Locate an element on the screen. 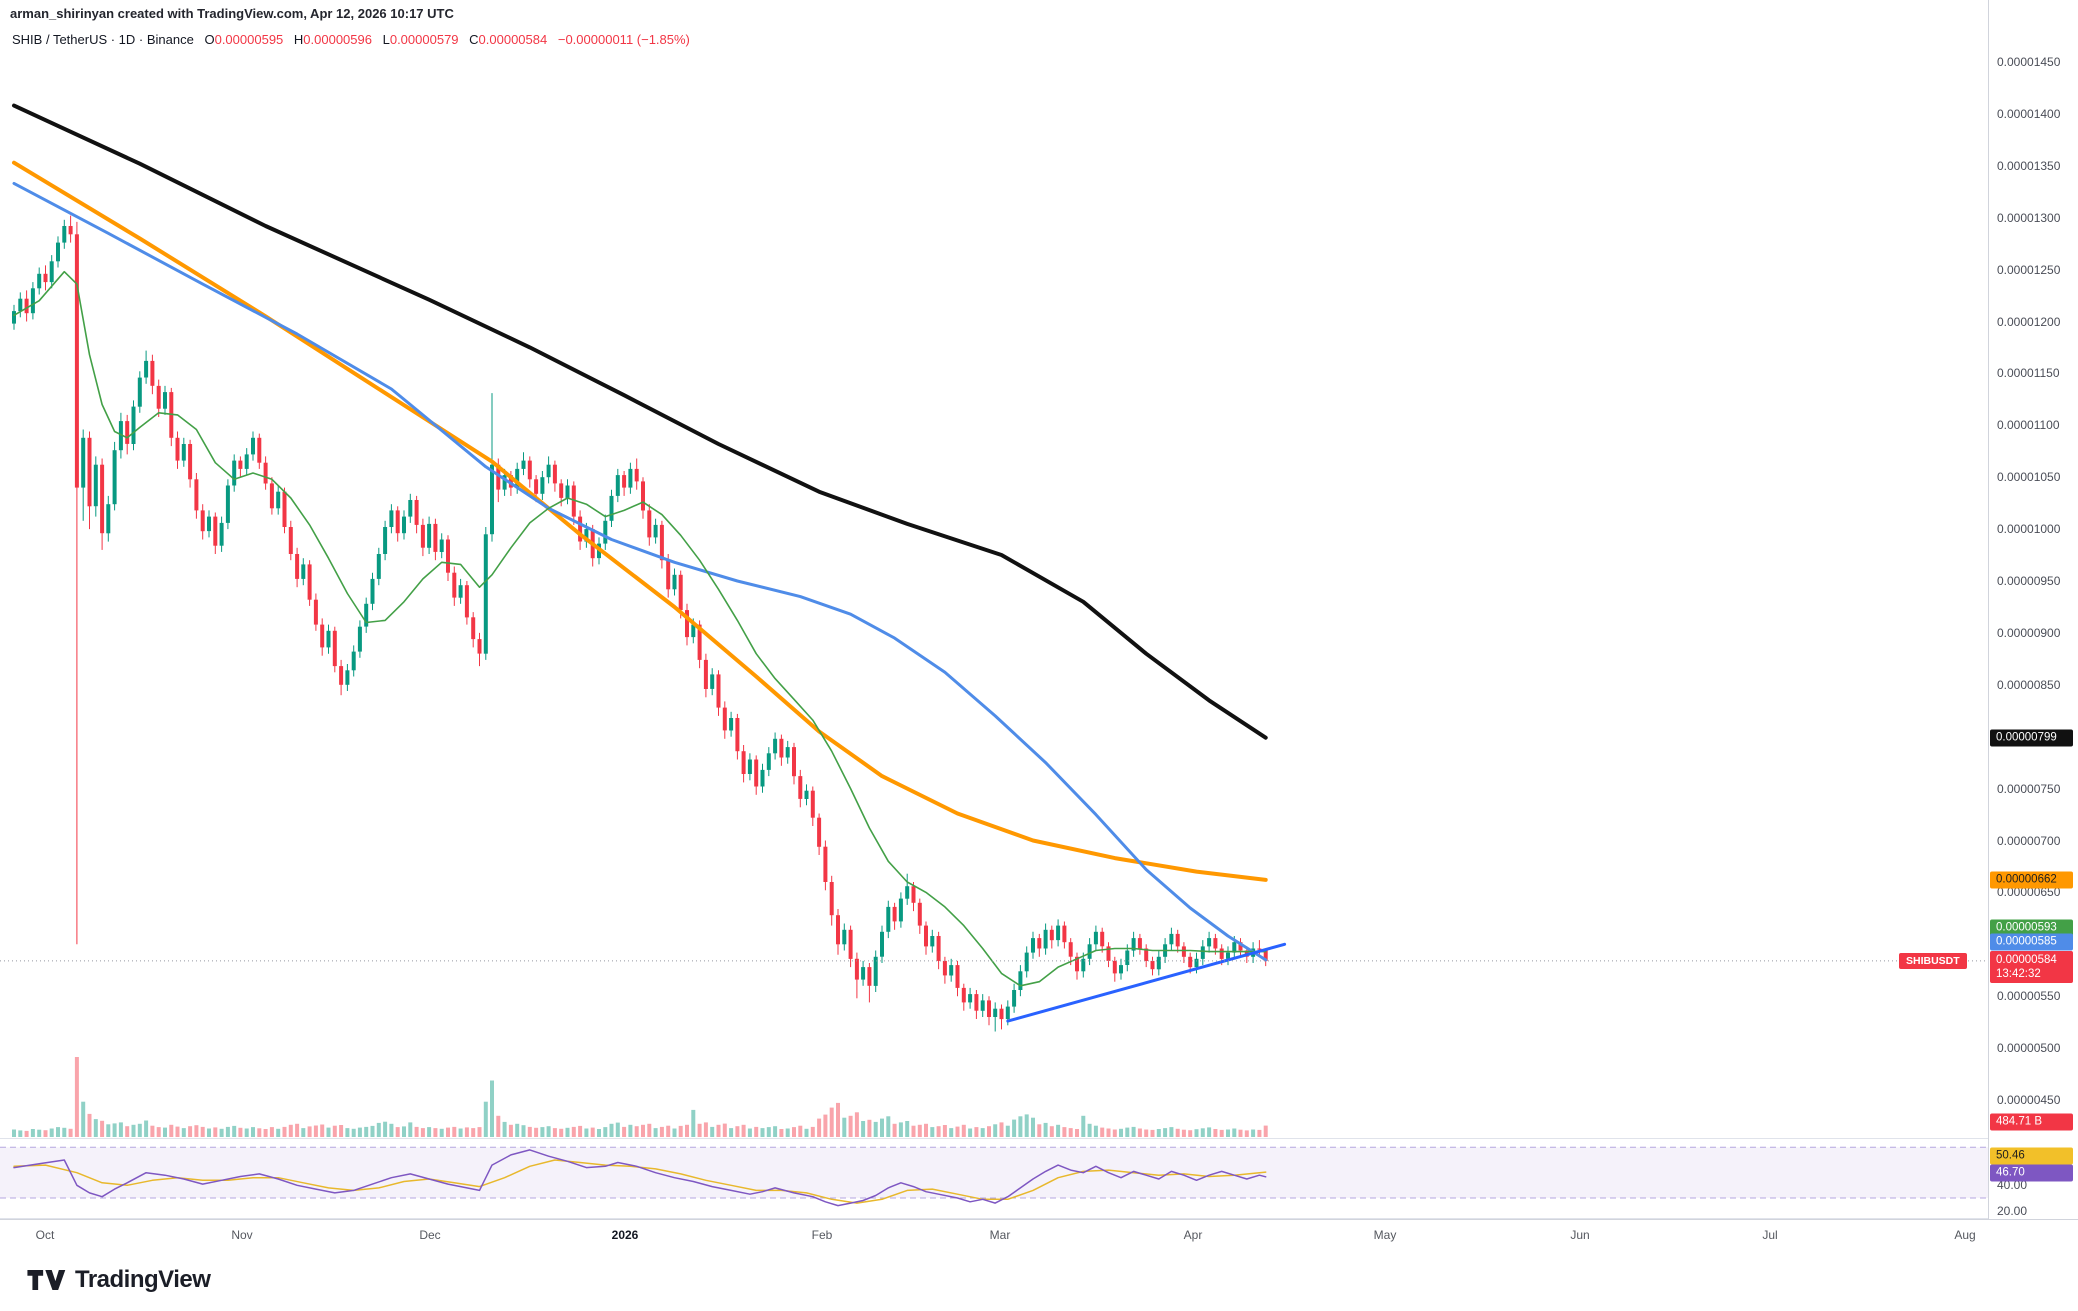 The width and height of the screenshot is (2078, 1311). support-trendline is located at coordinates (1146, 982).